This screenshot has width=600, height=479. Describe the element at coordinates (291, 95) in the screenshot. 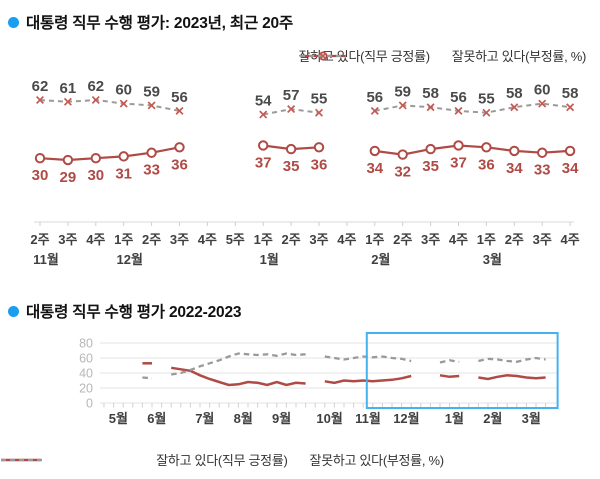

I see `disapprove-value-label: 57` at that location.